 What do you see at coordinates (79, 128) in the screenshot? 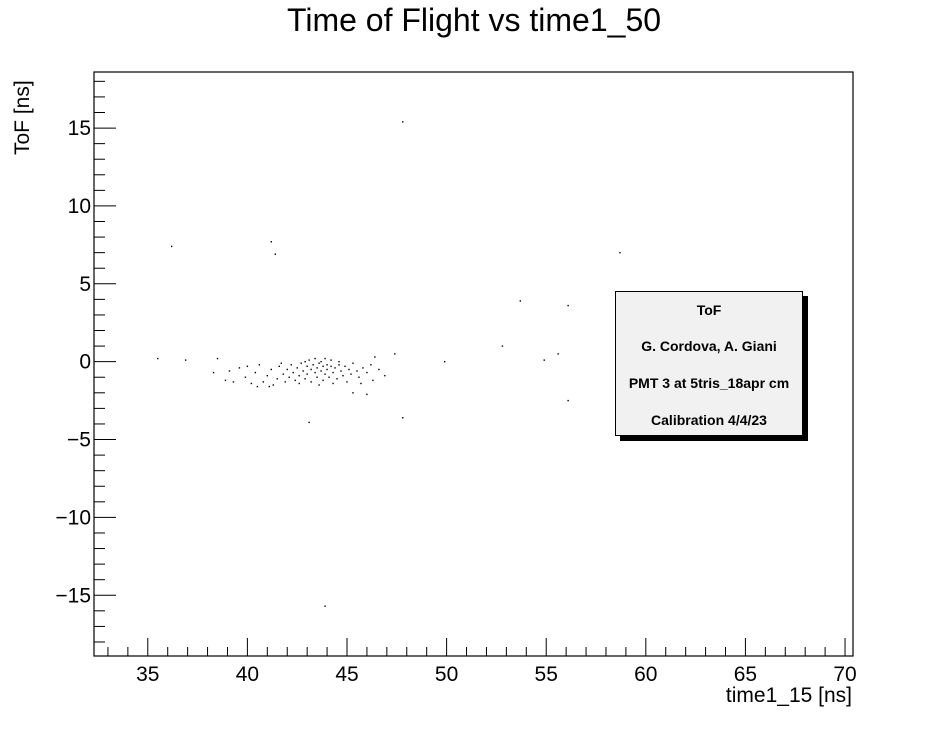
I see `y-tick-label: 15` at bounding box center [79, 128].